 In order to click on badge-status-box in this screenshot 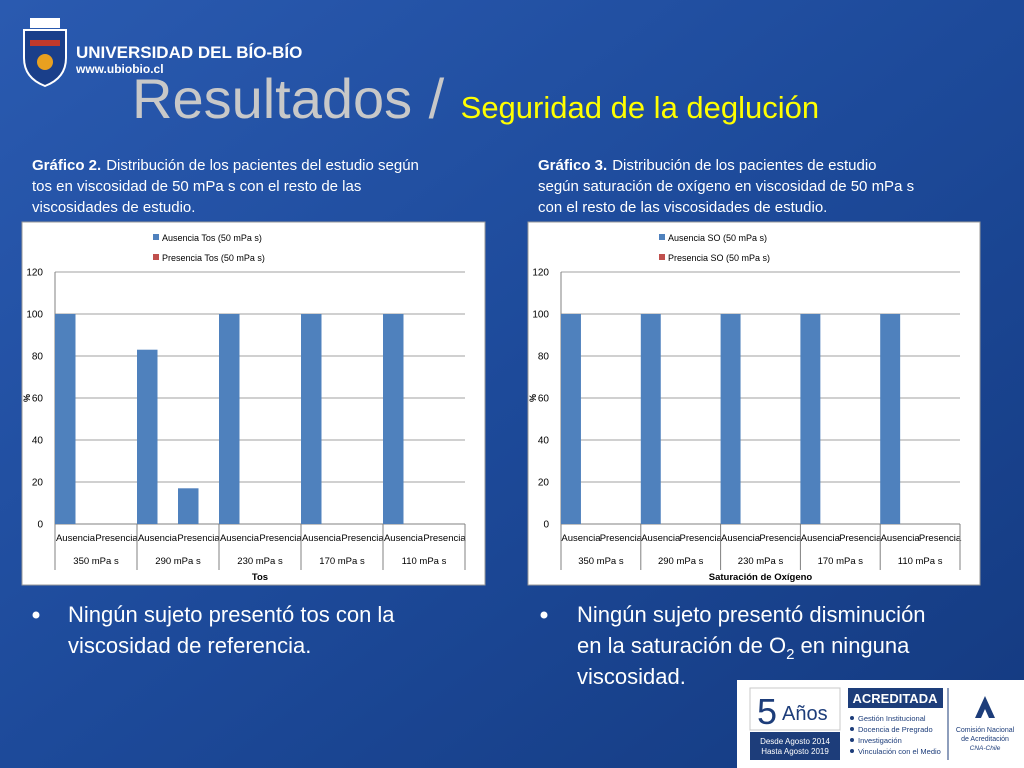, I will do `click(895, 698)`.